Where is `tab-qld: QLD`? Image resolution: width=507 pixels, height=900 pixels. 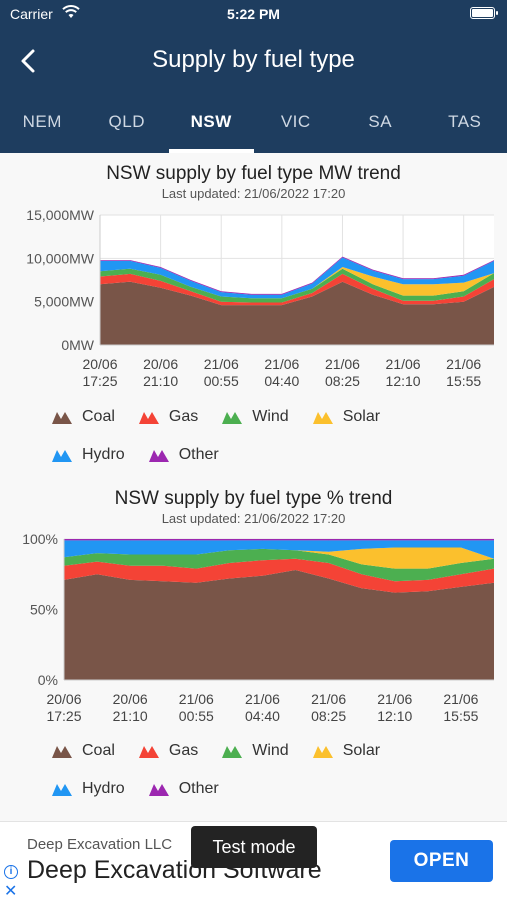 tab-qld: QLD is located at coordinates (126, 121).